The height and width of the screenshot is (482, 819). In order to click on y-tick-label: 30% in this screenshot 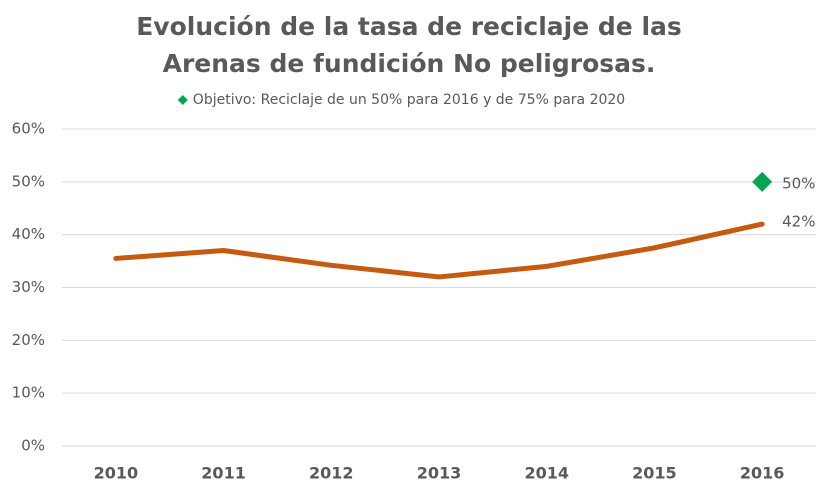, I will do `click(28, 287)`.